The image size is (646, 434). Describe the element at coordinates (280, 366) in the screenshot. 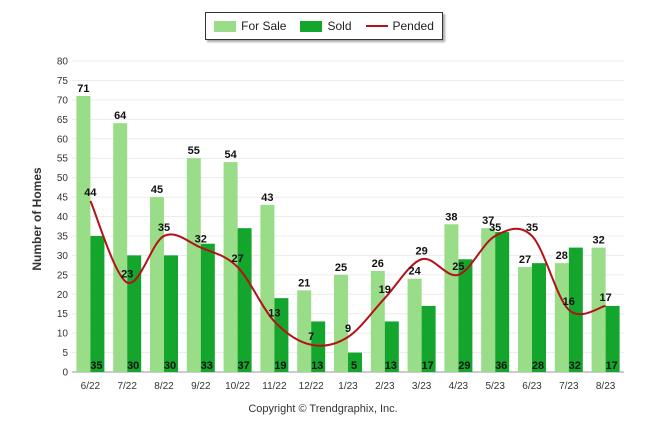

I see `data-label-sold: 19` at that location.